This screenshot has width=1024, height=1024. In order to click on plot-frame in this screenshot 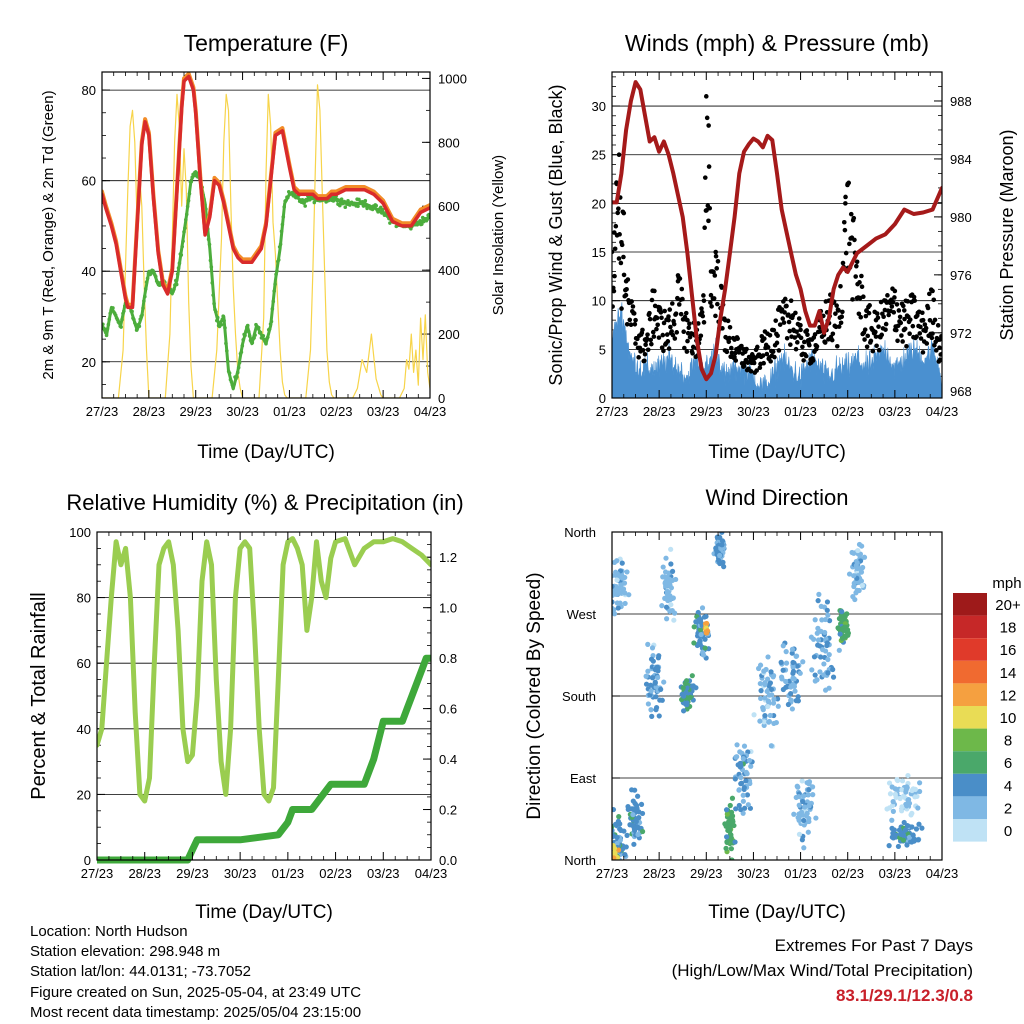, I will do `click(266, 235)`.